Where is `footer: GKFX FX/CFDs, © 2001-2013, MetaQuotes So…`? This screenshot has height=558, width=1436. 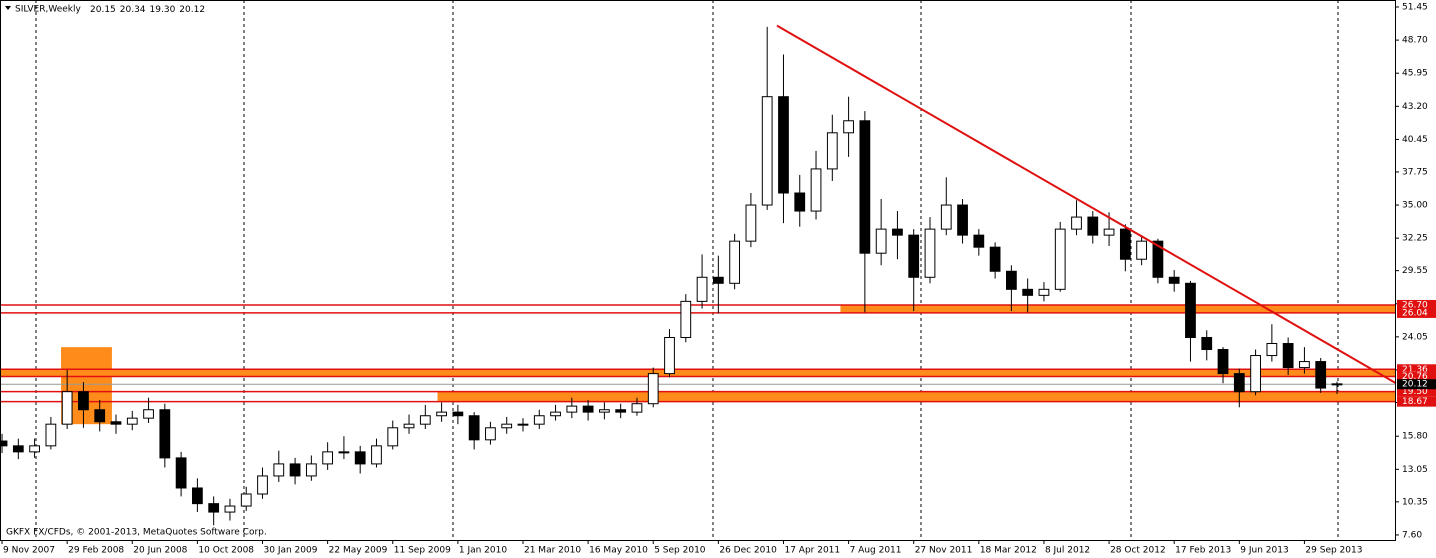
footer: GKFX FX/CFDs, © 2001-2013, MetaQuotes So… is located at coordinates (136, 533).